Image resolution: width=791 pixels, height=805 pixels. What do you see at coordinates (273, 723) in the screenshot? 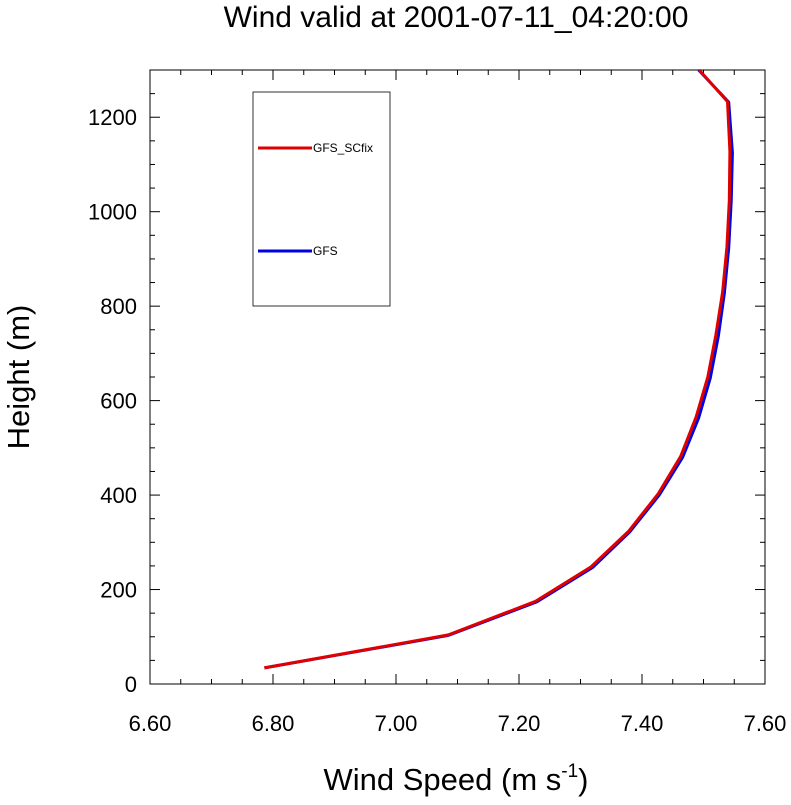
I see `x-tick-label: 6.80` at bounding box center [273, 723].